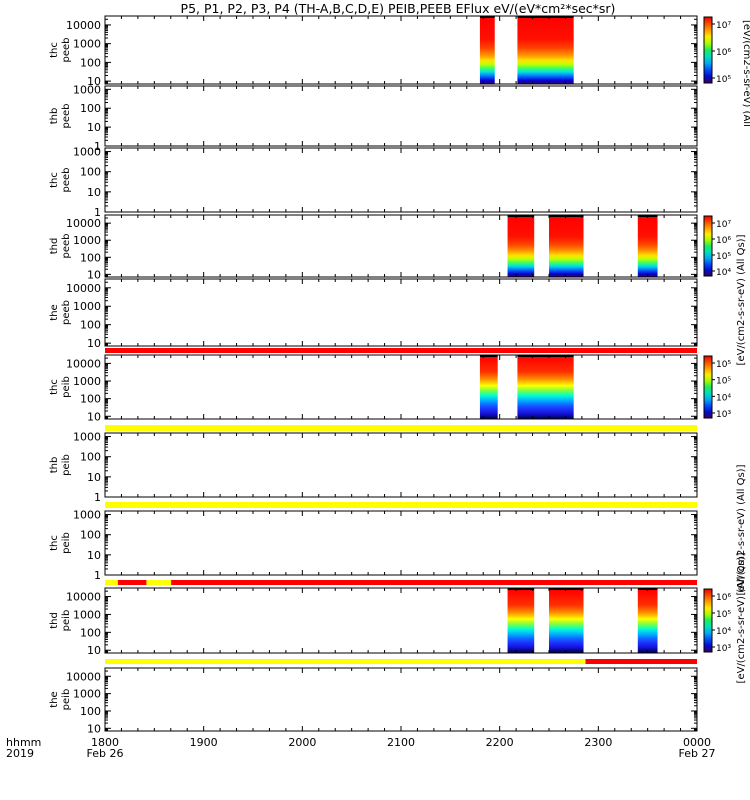  Describe the element at coordinates (373, 182) in the screenshot. I see `panel-3: 1000 100 10 1 thc peeb` at that location.